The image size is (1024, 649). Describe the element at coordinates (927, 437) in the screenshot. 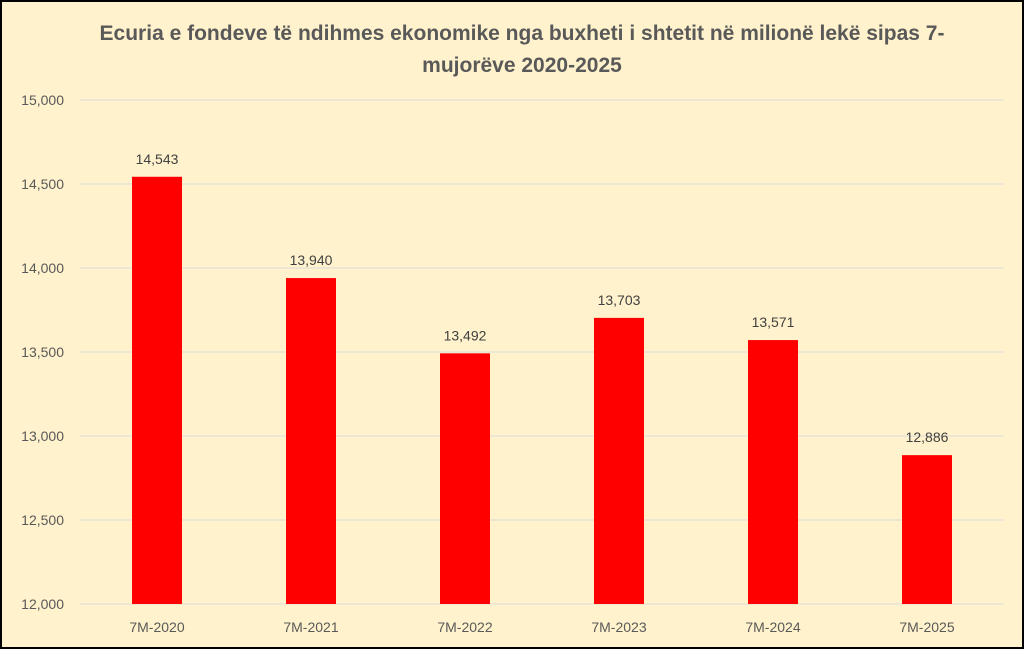

I see `data-label: 12,886` at that location.